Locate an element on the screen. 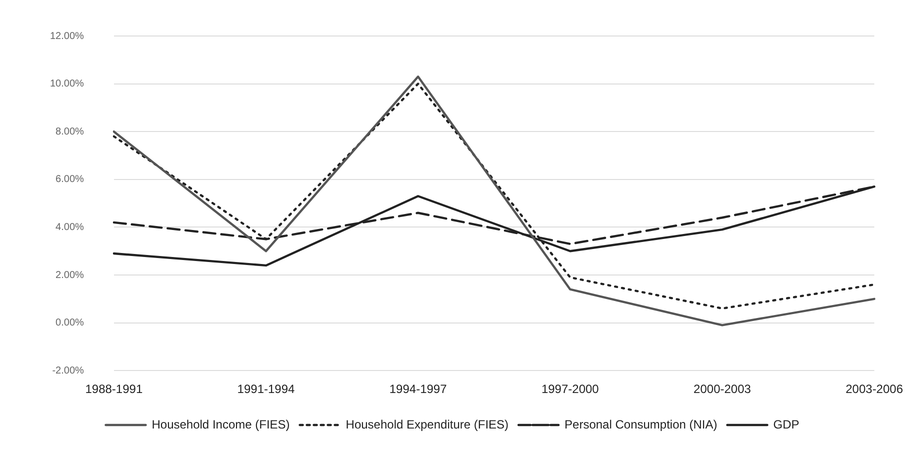 Image resolution: width=915 pixels, height=449 pixels. y-tick-label: 2.00% is located at coordinates (70, 275).